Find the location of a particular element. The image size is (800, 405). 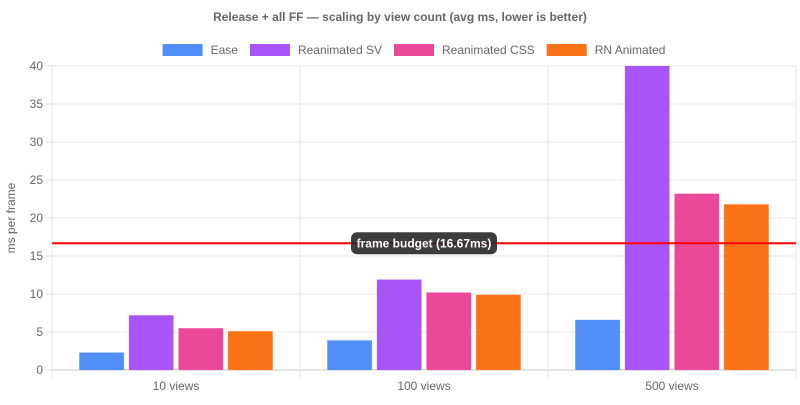

legend-item: Ease is located at coordinates (200, 50).